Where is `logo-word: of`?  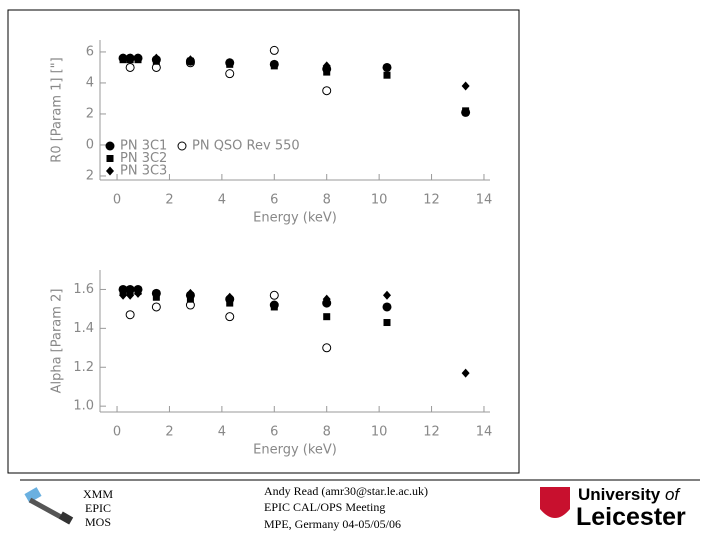 logo-word: of is located at coordinates (673, 494).